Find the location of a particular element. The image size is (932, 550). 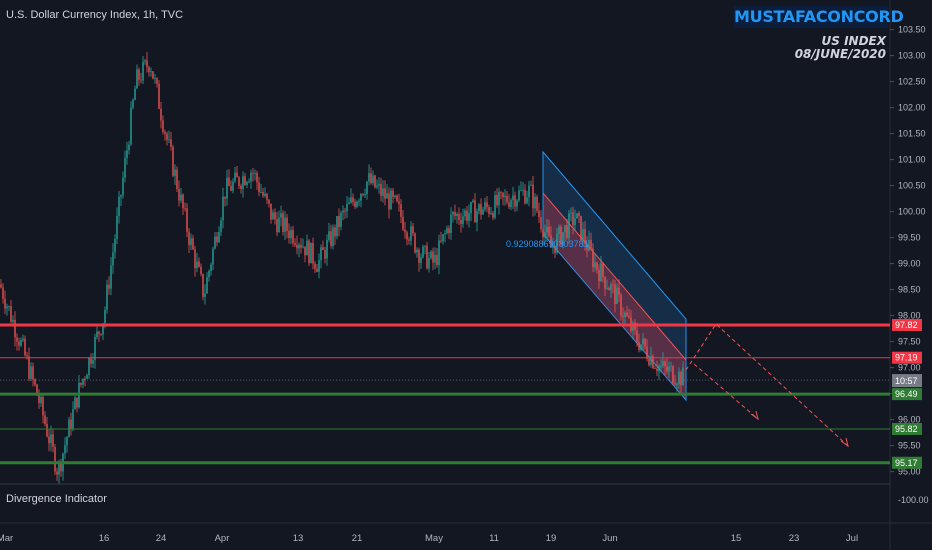

x-tick-label: 21 is located at coordinates (357, 538).